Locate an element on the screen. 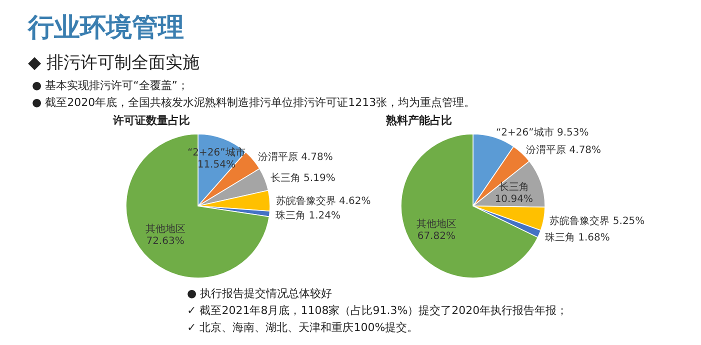  data-label: 1.24% is located at coordinates (324, 216).